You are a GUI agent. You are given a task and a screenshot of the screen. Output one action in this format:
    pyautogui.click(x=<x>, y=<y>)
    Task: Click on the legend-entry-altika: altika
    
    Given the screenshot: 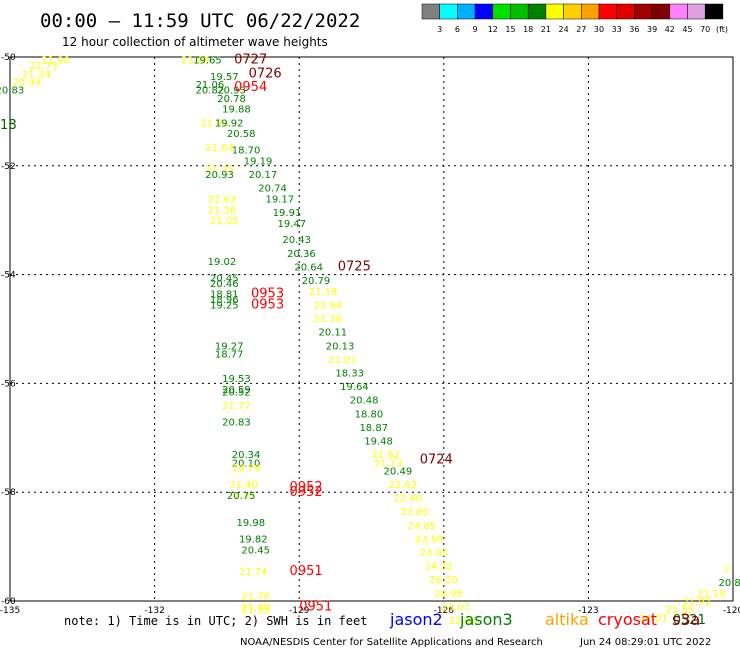 What is the action you would take?
    pyautogui.click(x=567, y=619)
    